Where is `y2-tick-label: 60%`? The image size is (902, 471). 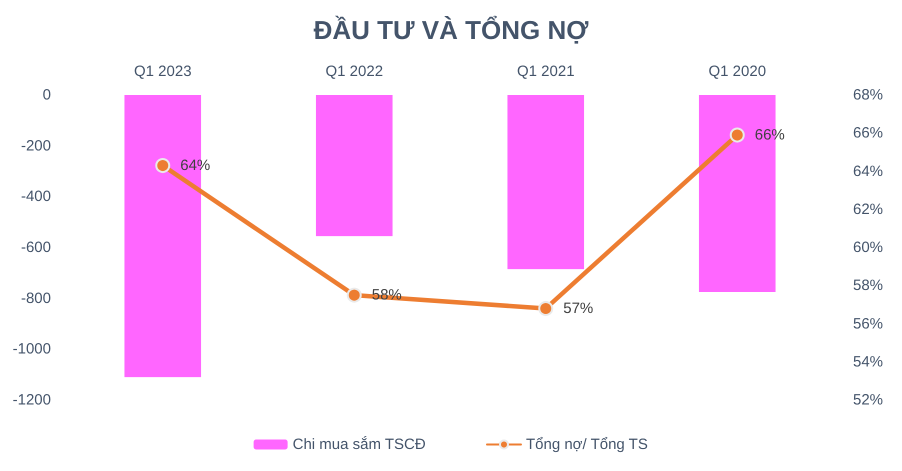 y2-tick-label: 60% is located at coordinates (868, 247).